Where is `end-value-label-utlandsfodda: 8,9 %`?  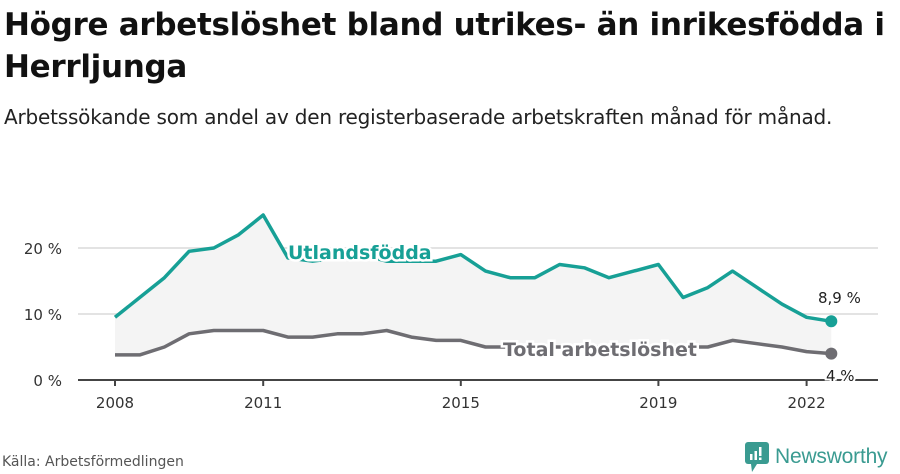 end-value-label-utlandsfodda: 8,9 % is located at coordinates (839, 298).